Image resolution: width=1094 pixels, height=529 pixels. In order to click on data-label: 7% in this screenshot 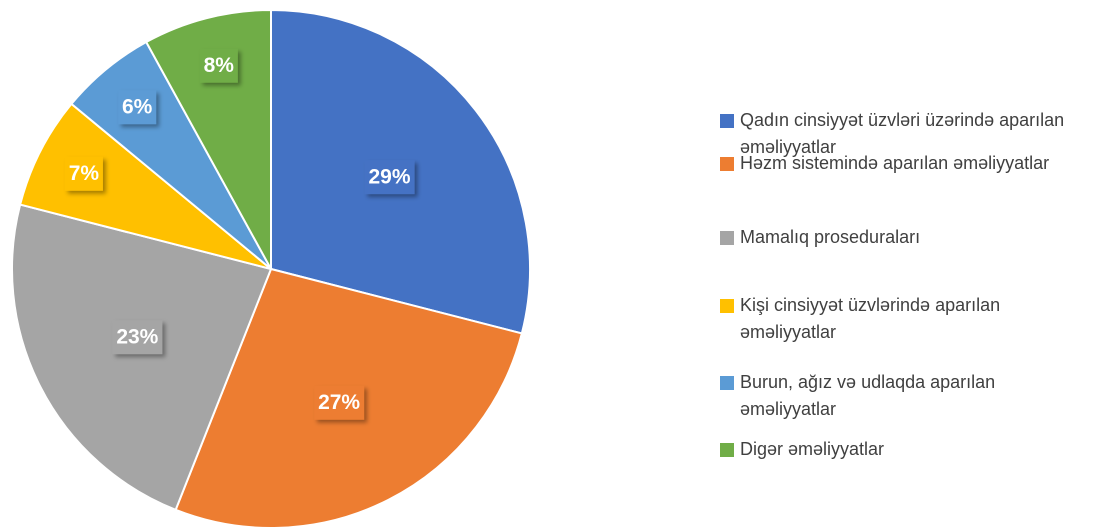, I will do `click(84, 173)`.